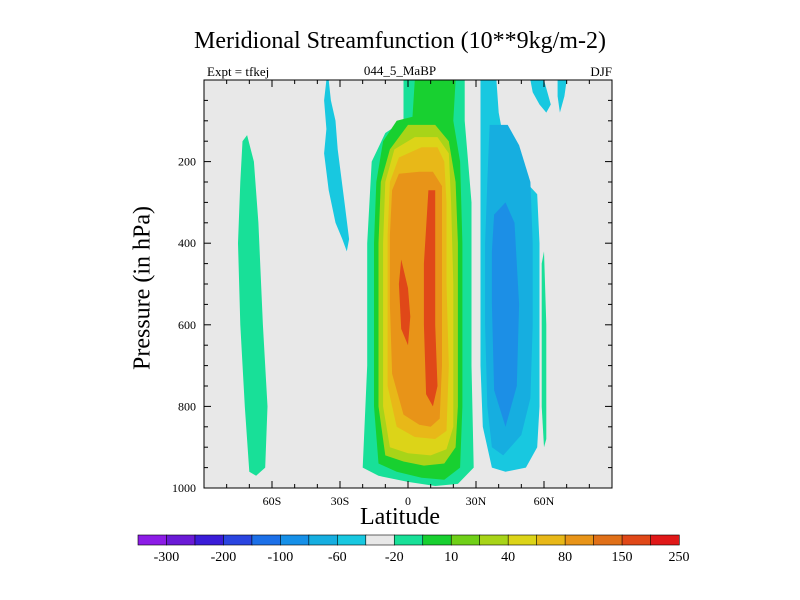  What do you see at coordinates (565, 557) in the screenshot?
I see `colorbar-label: 80` at bounding box center [565, 557].